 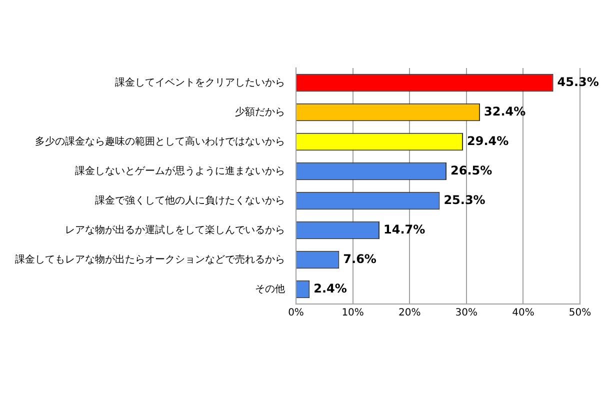 What do you see at coordinates (466, 313) in the screenshot?
I see `x-tick-label: 30%` at bounding box center [466, 313].